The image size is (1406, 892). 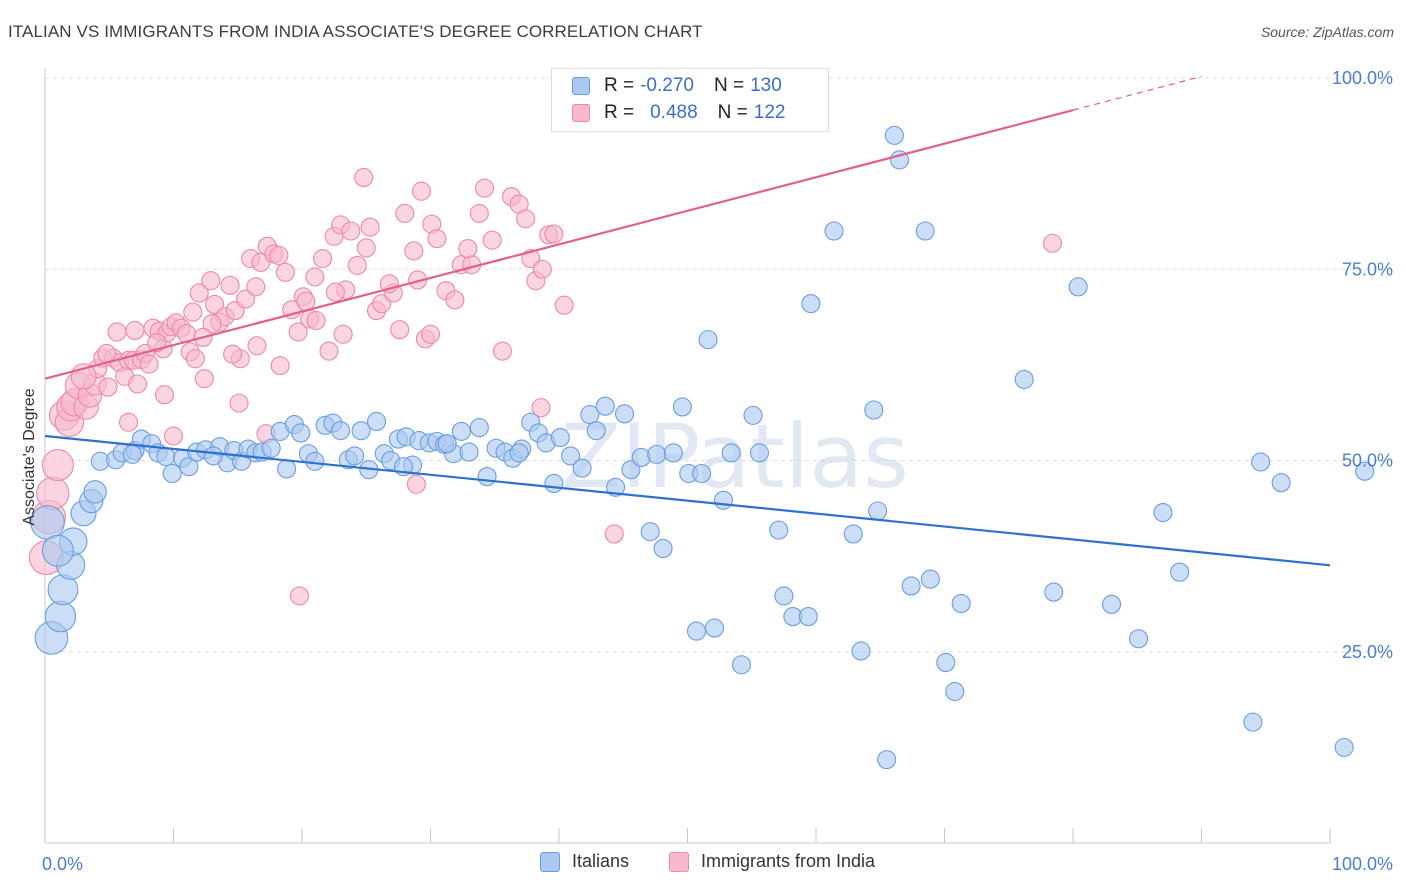 I want to click on italians-trend-line, so click(x=687, y=500).